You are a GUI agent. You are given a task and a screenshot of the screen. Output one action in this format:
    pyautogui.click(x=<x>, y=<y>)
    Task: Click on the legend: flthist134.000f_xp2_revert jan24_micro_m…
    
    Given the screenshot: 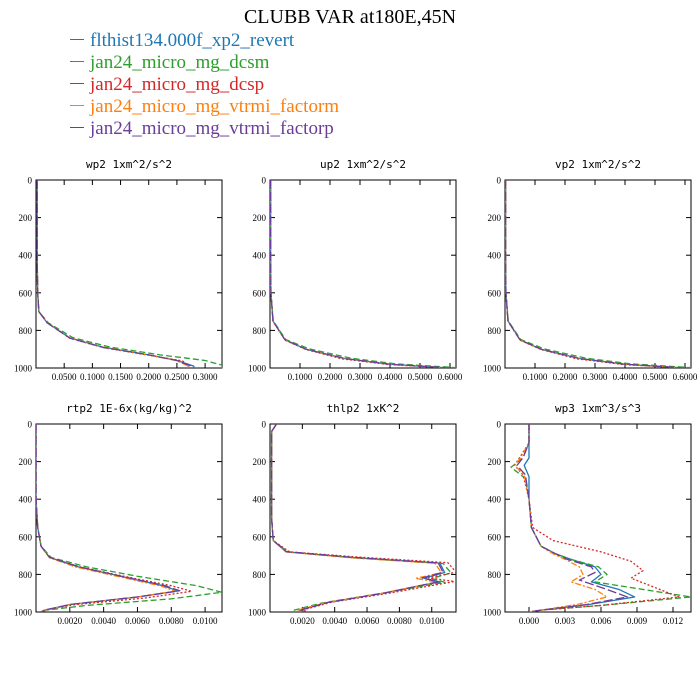 What is the action you would take?
    pyautogui.click(x=204, y=85)
    